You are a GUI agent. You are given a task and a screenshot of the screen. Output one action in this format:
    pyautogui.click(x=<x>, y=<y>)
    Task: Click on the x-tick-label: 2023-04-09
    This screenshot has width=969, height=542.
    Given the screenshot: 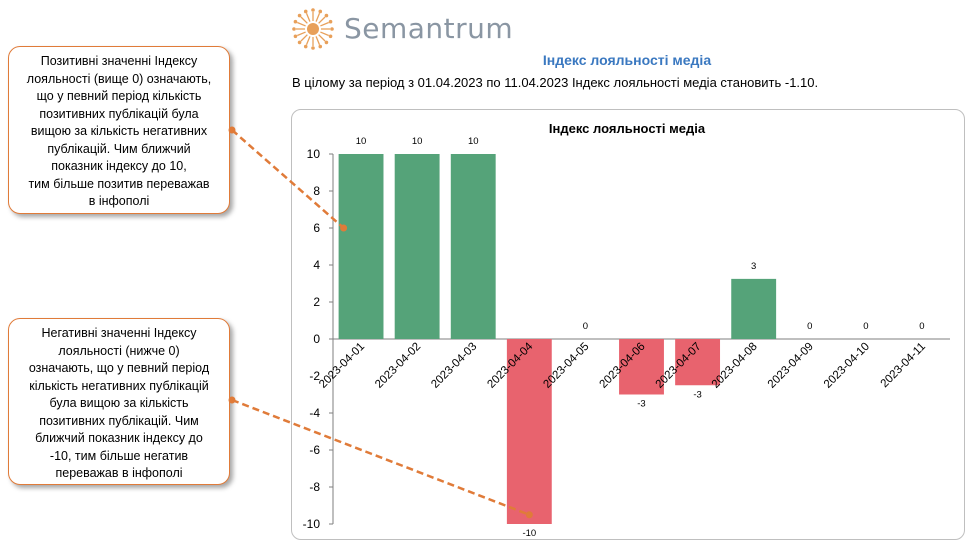 What is the action you would take?
    pyautogui.click(x=791, y=366)
    